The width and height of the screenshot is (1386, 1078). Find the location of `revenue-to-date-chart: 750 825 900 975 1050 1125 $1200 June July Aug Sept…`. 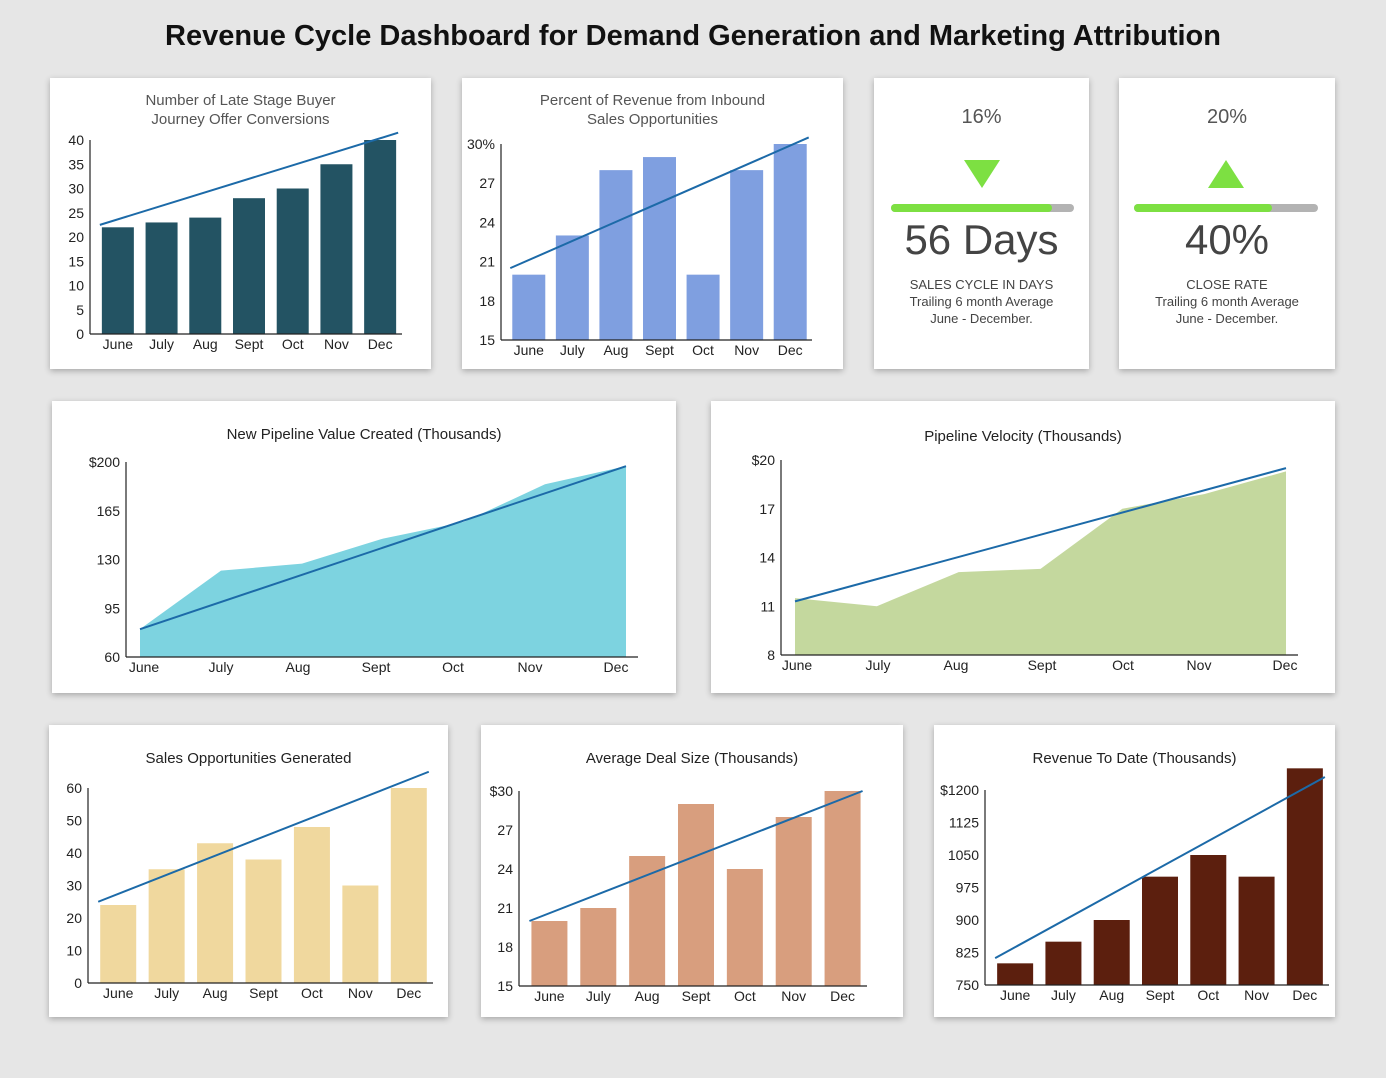

revenue-to-date-chart: 750 825 900 975 1050 1125 $1200 June July Aug Sept… is located at coordinates (1134, 885).